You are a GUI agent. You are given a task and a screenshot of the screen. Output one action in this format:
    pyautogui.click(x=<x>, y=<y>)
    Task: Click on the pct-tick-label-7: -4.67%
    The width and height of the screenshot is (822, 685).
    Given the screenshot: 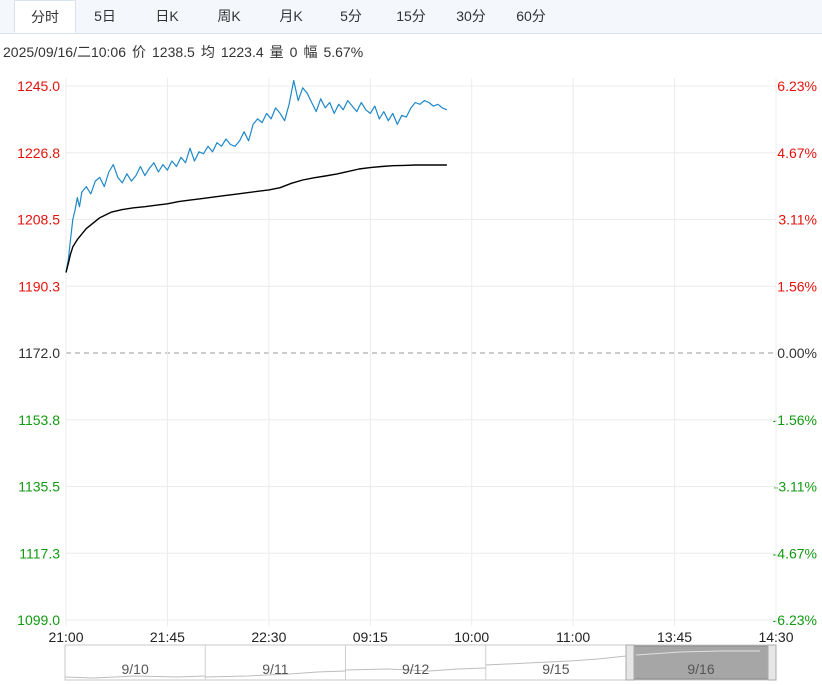 What is the action you would take?
    pyautogui.click(x=795, y=553)
    